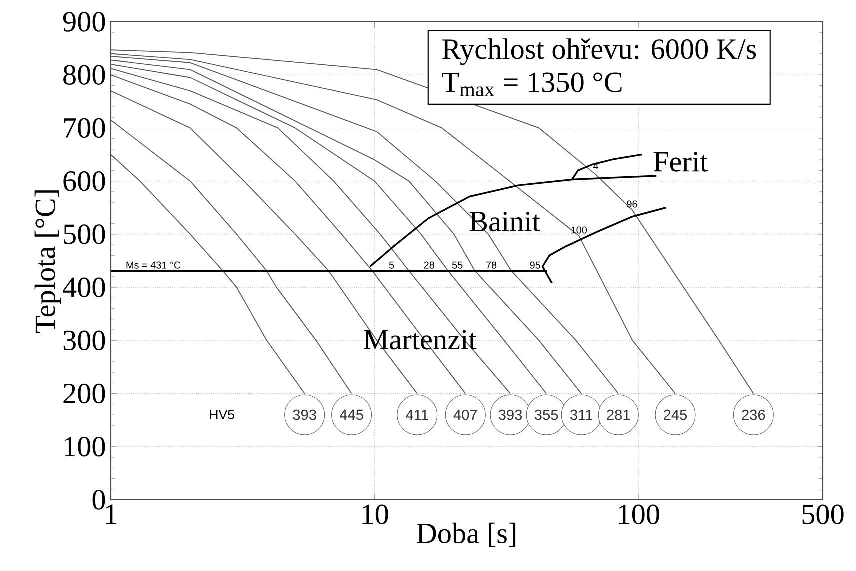 Image resolution: width=856 pixels, height=571 pixels. What do you see at coordinates (111, 514) in the screenshot?
I see `x-tick-label: 1` at bounding box center [111, 514].